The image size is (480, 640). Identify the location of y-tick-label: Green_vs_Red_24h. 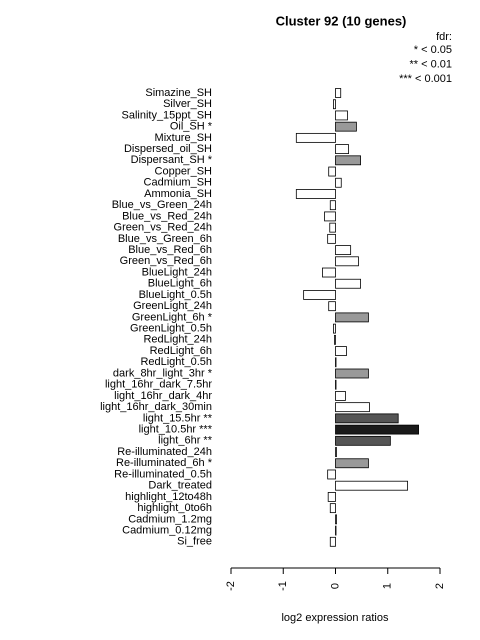
(163, 228).